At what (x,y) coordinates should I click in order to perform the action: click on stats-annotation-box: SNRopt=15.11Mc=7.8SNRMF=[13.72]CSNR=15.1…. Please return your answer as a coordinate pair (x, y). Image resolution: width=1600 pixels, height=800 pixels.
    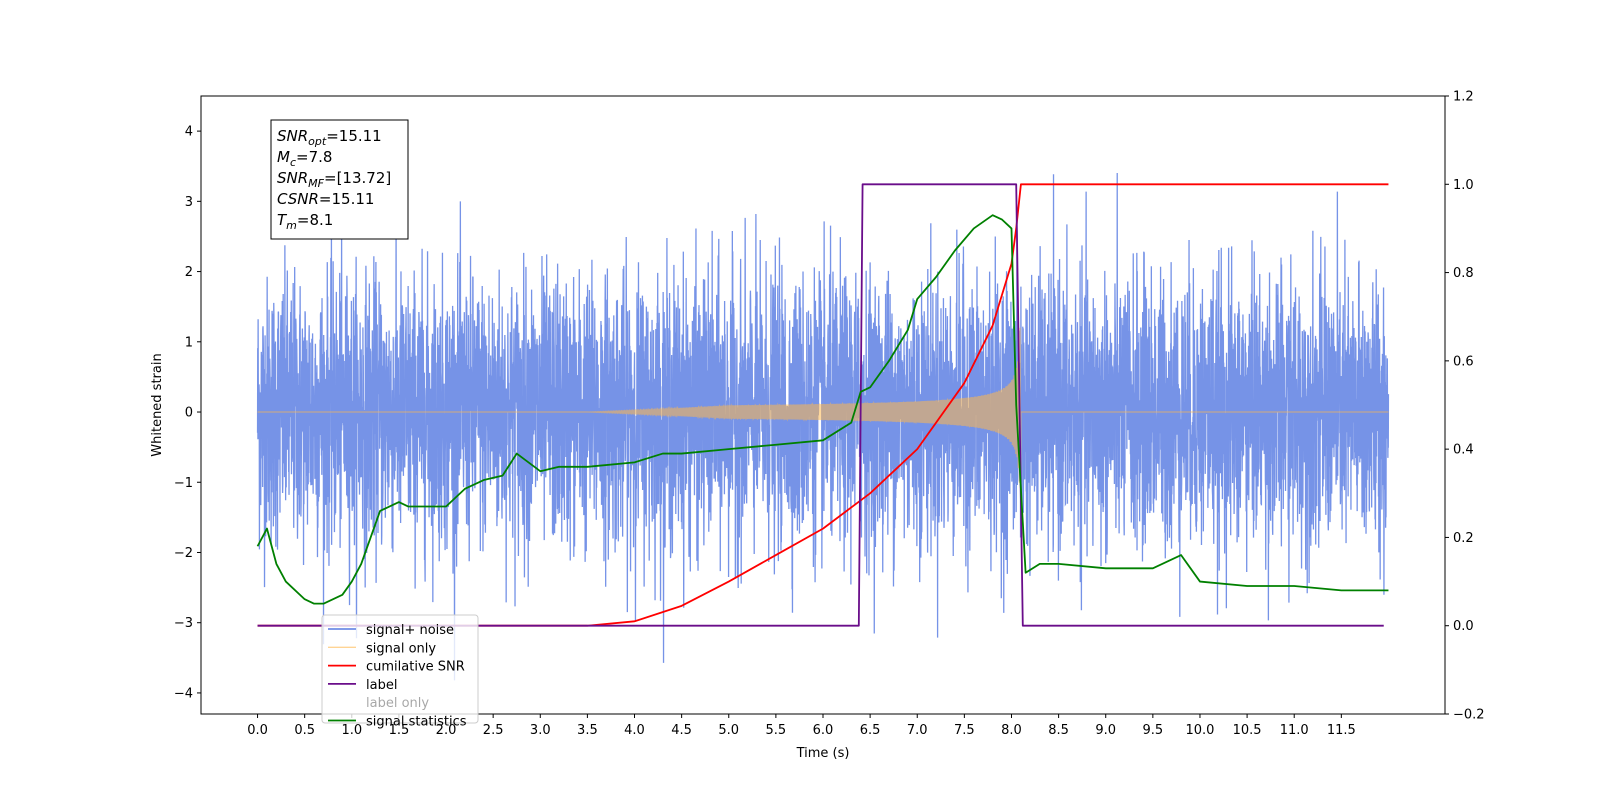
    Looking at the image, I should click on (339, 179).